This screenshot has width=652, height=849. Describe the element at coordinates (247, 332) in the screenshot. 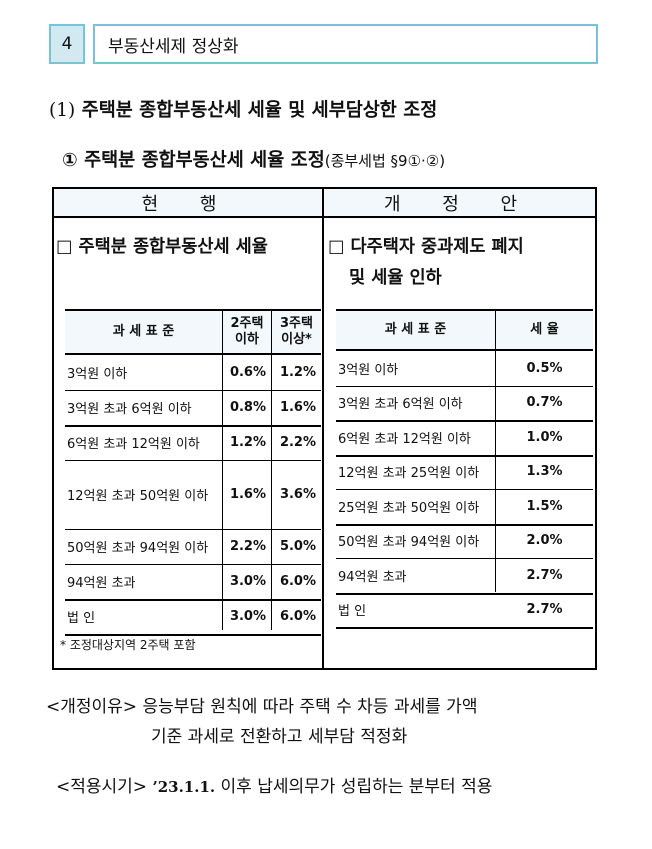

I see `table-header-two-homes: 2주택 이하` at that location.